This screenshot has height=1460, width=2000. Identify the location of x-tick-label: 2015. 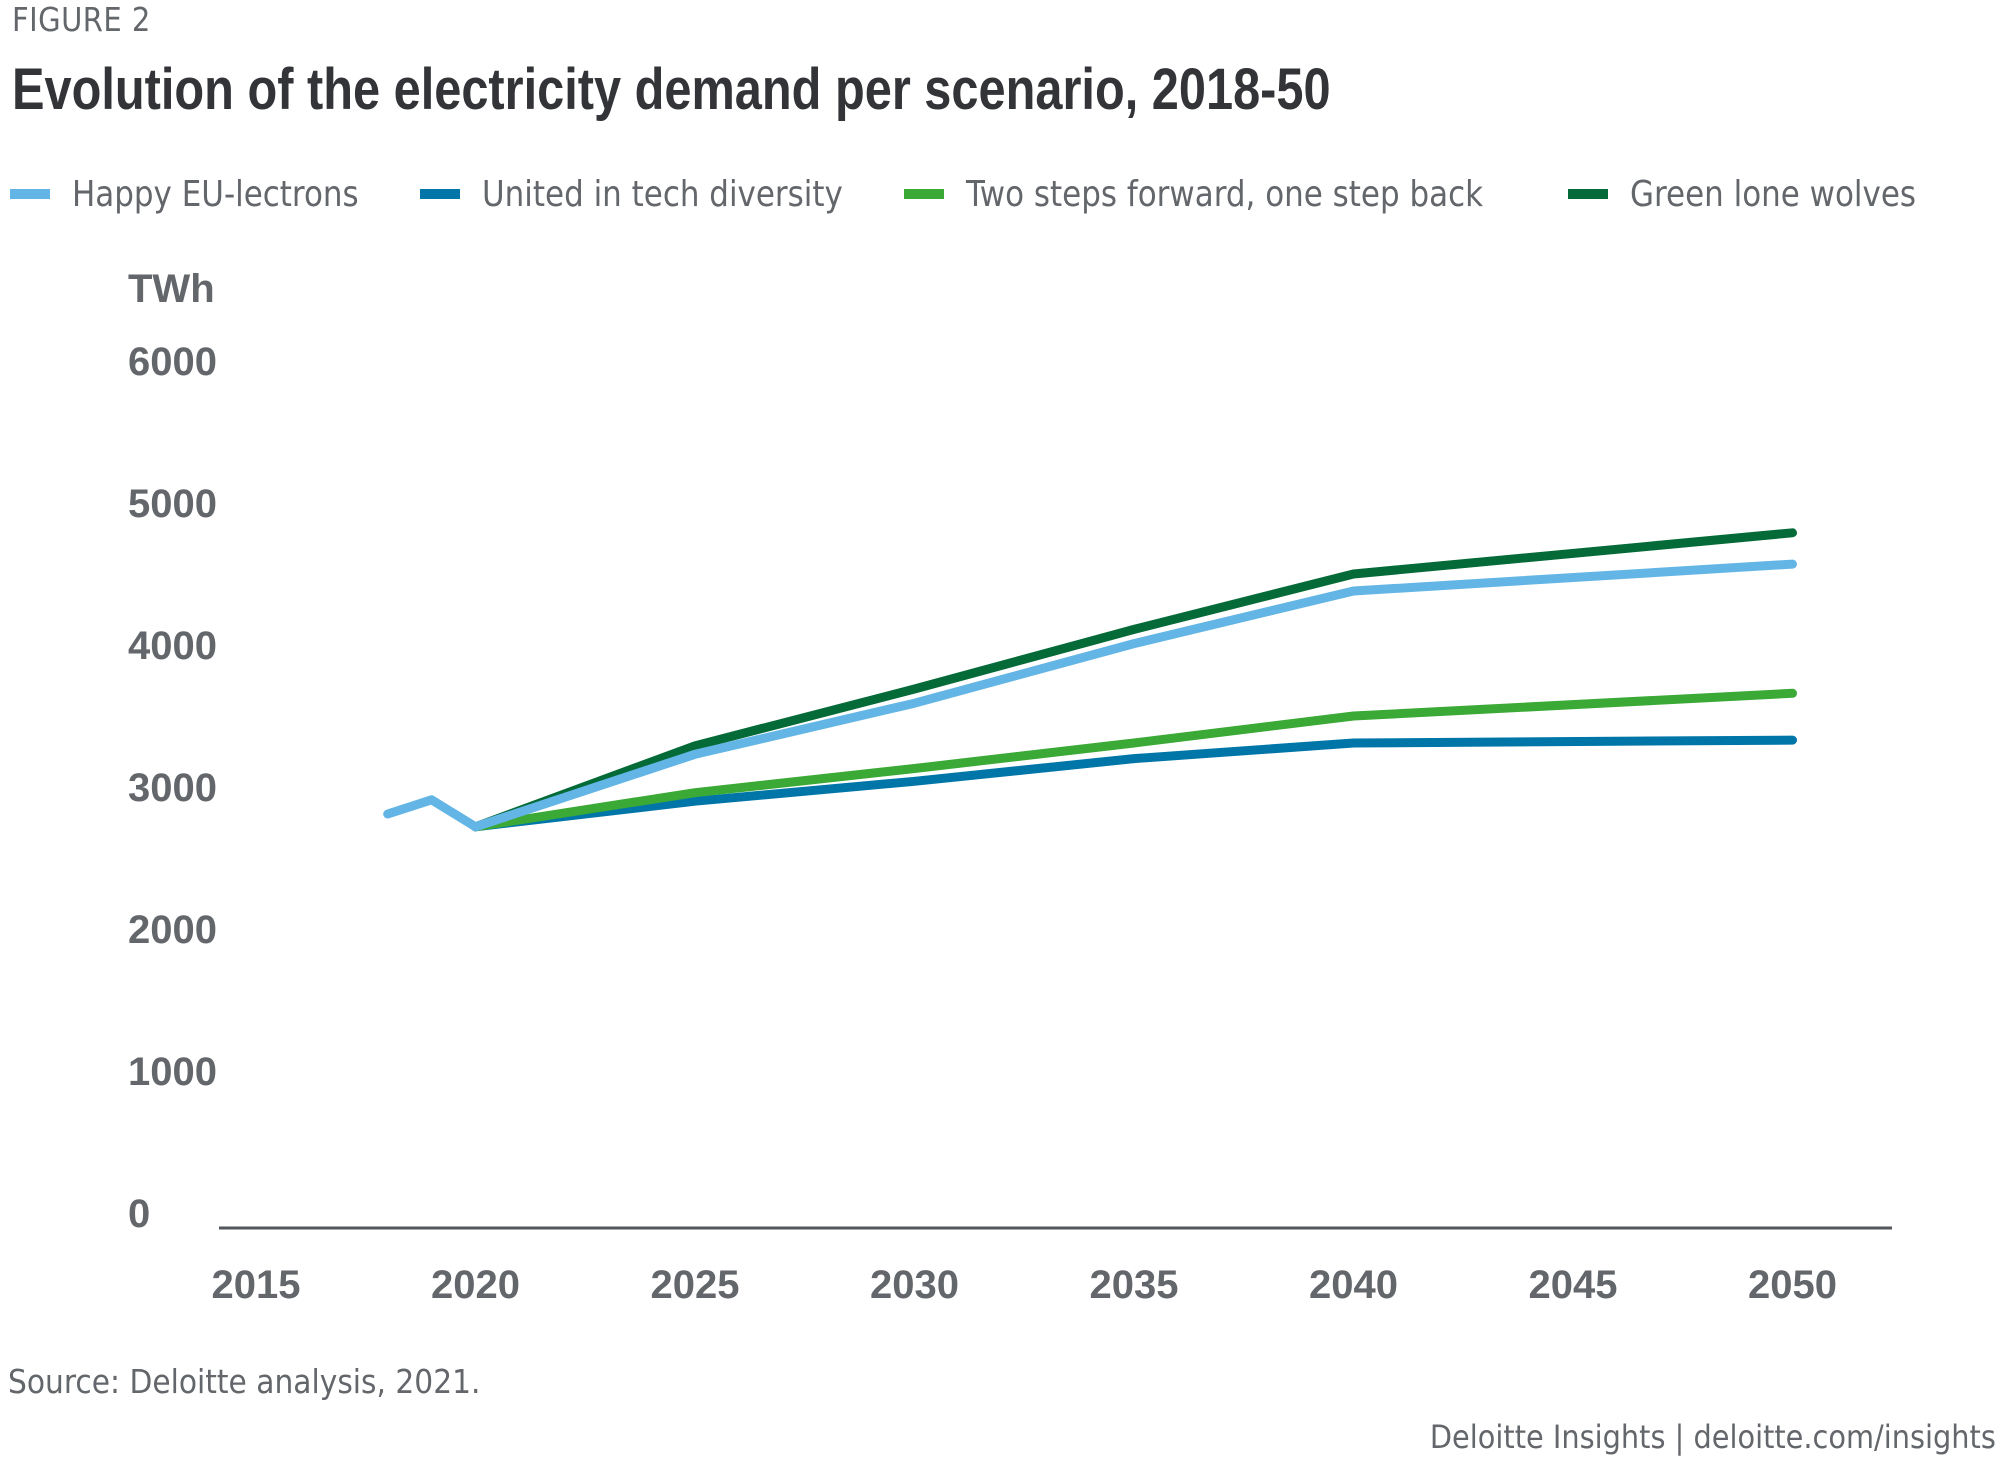
(256, 1285).